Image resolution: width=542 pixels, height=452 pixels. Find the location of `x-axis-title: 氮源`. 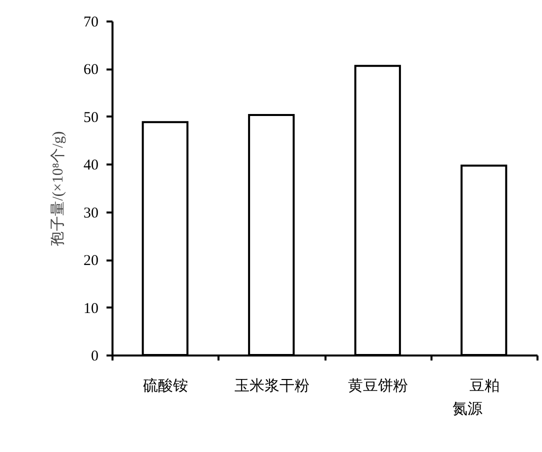

x-axis-title: 氮源 is located at coordinates (467, 409).